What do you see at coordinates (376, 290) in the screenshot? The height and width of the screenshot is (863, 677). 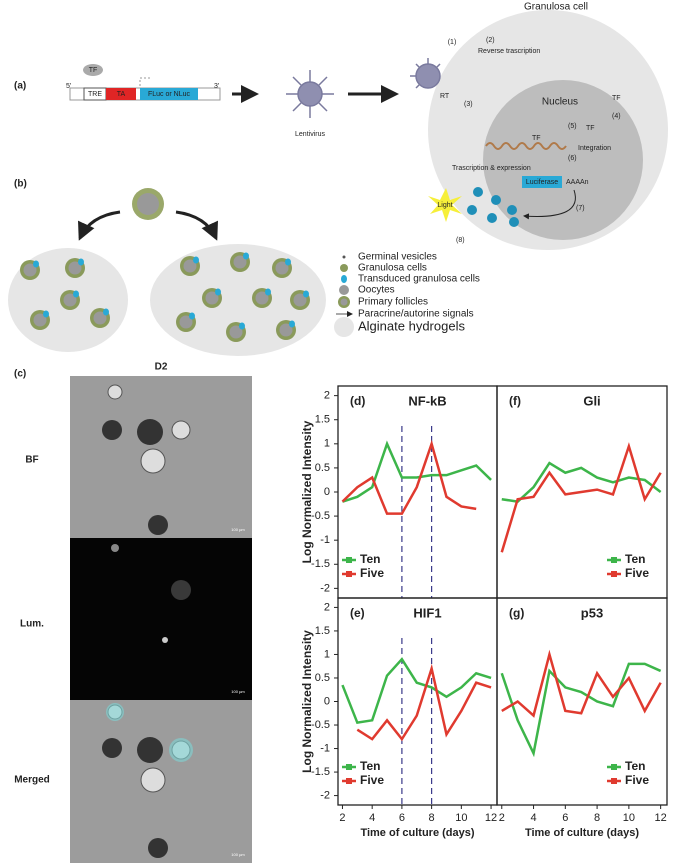 I see `legend-text: Oocytes` at bounding box center [376, 290].